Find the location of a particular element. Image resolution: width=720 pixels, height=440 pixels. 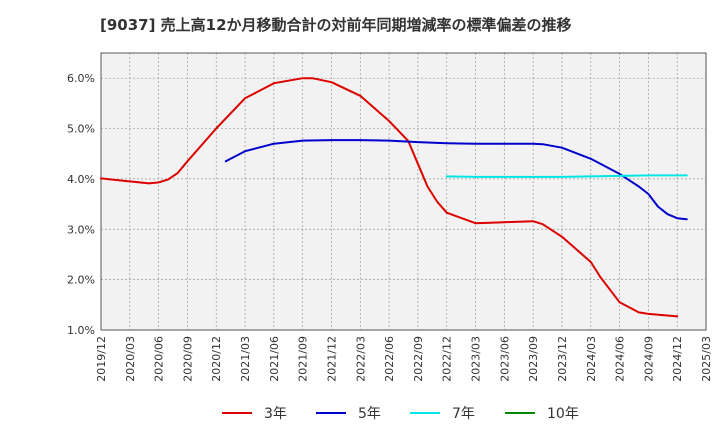

legend-label-3: 10年 is located at coordinates (563, 414).